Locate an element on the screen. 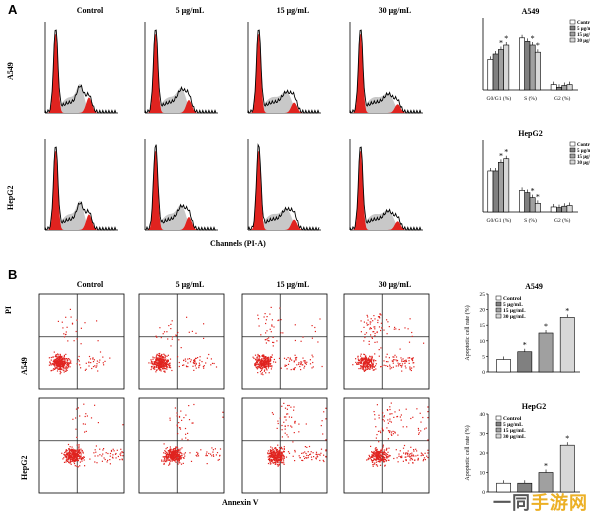 This screenshot has width=594, height=519. scatter-column-label: Control is located at coordinates (90, 284).